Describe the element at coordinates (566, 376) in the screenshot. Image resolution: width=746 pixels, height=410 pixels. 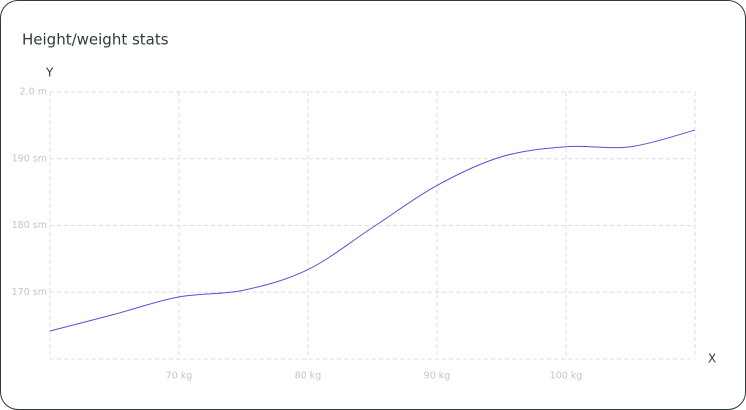
I see `x-tick-label: 100 kg` at that location.